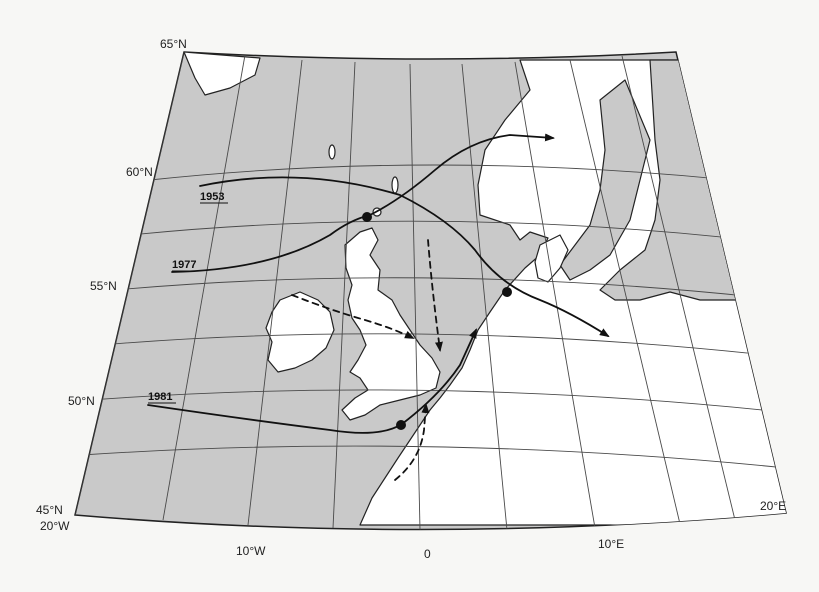 The width and height of the screenshot is (819, 592). What do you see at coordinates (353, 316) in the screenshot?
I see `dashed-track-west` at bounding box center [353, 316].